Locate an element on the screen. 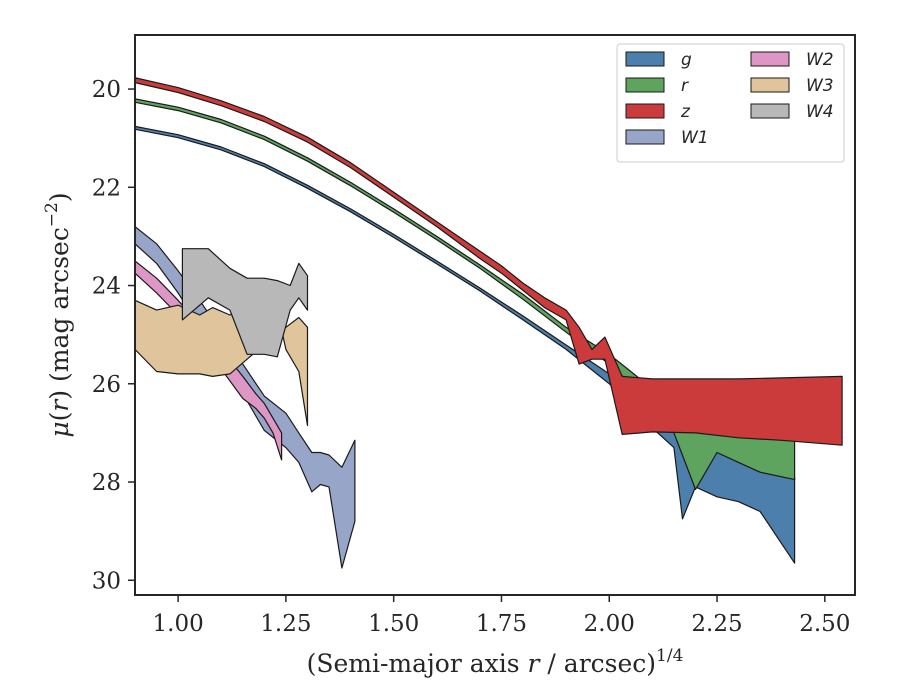 Image resolution: width=900 pixels, height=700 pixels. legend-swatch-z is located at coordinates (645, 111).